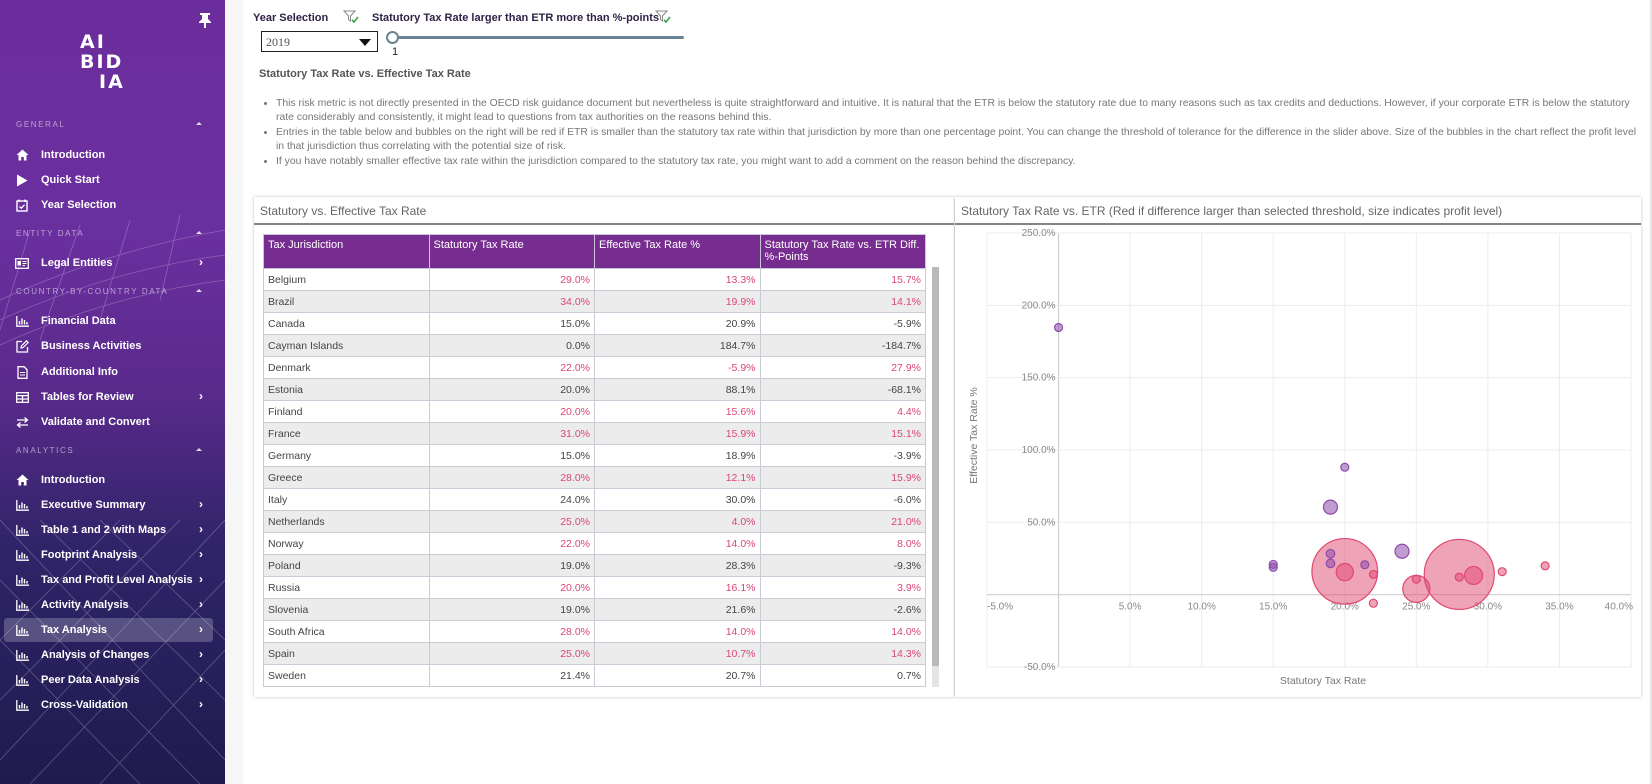 Image resolution: width=1652 pixels, height=784 pixels. I want to click on sidebar-item-legal-entities: Legal Entities ›, so click(108, 263).